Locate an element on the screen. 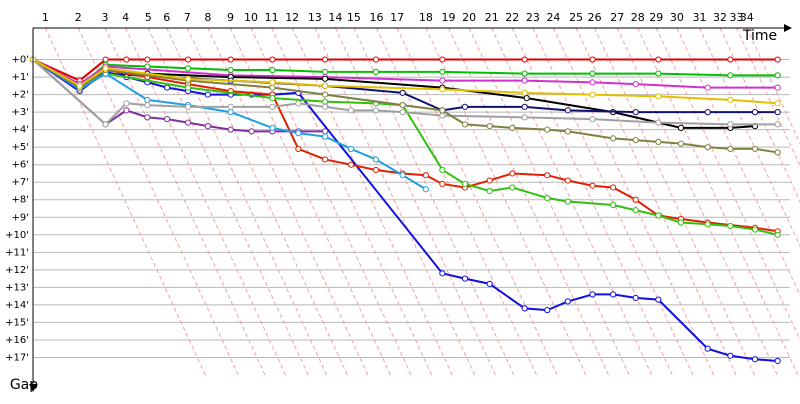 Image resolution: width=800 pixels, height=404 pixels. y-tick-label: +9' is located at coordinates (21, 217).